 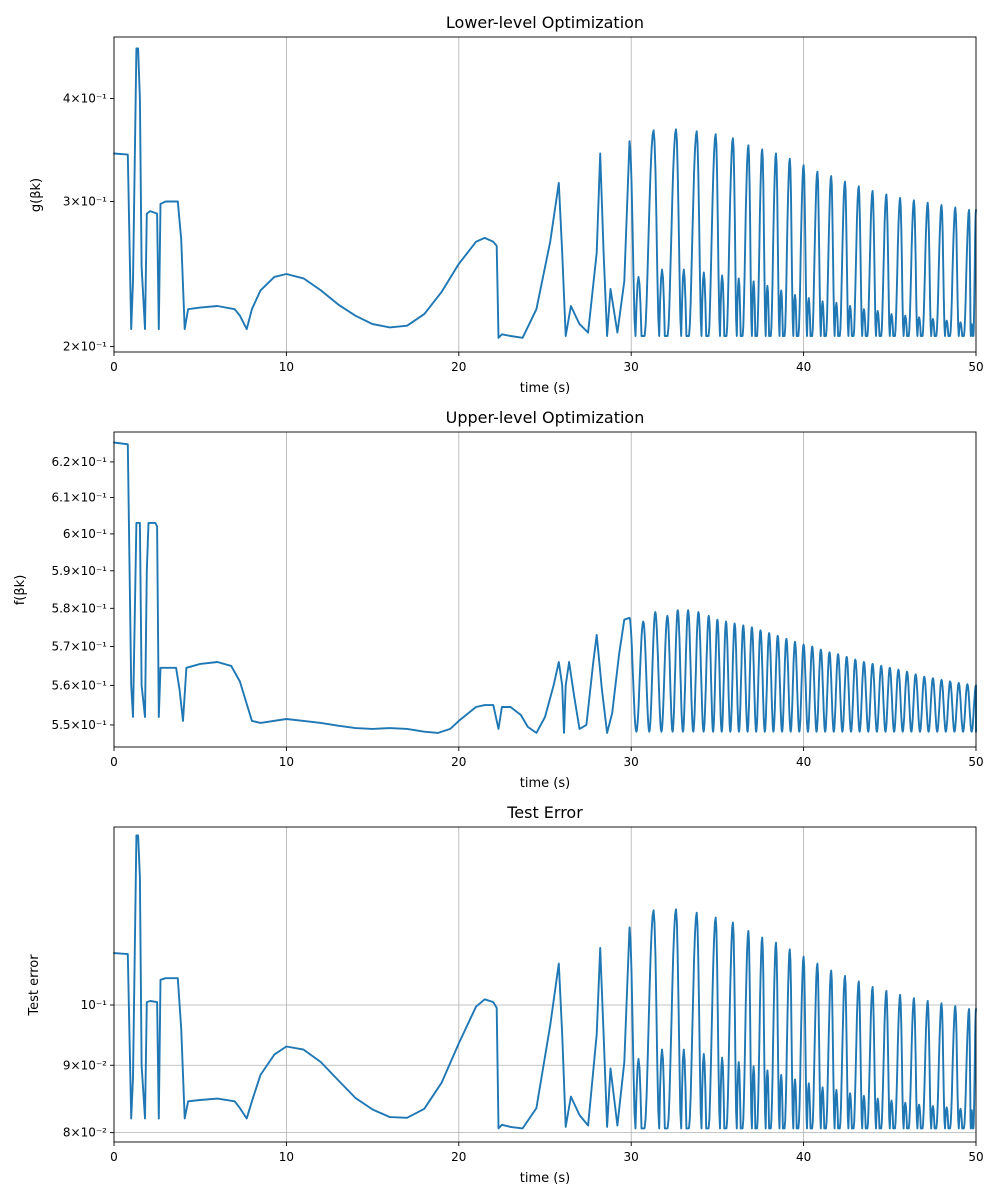 What do you see at coordinates (34, 985) in the screenshot?
I see `y-axis-label: Test error` at bounding box center [34, 985].